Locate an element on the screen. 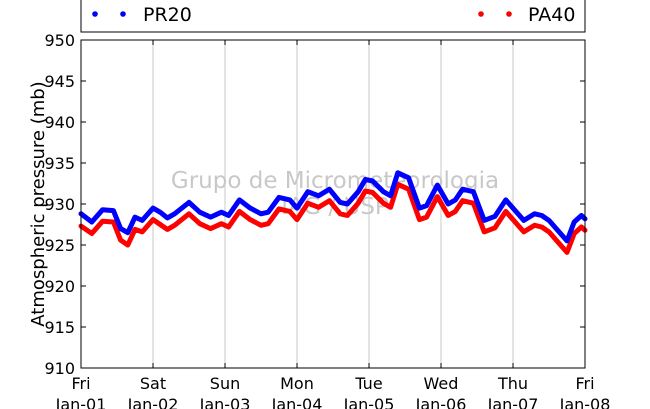  y-tick-label: 935 is located at coordinates (59, 163).